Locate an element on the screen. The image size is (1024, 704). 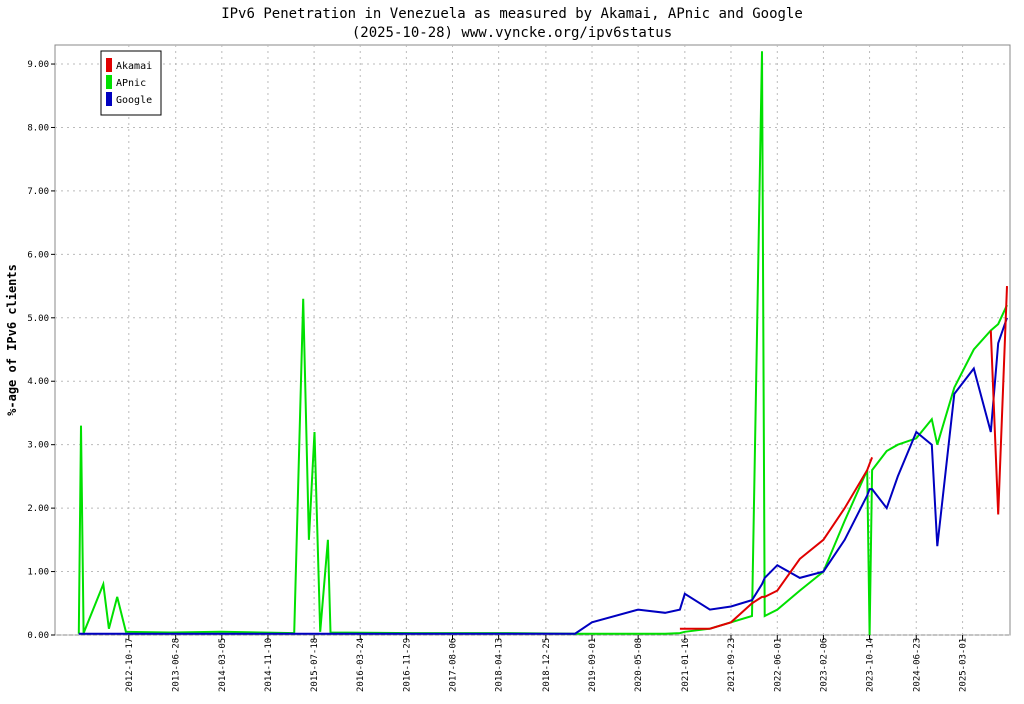
x-tick-label: 2024-06-23 is located at coordinates (917, 665).